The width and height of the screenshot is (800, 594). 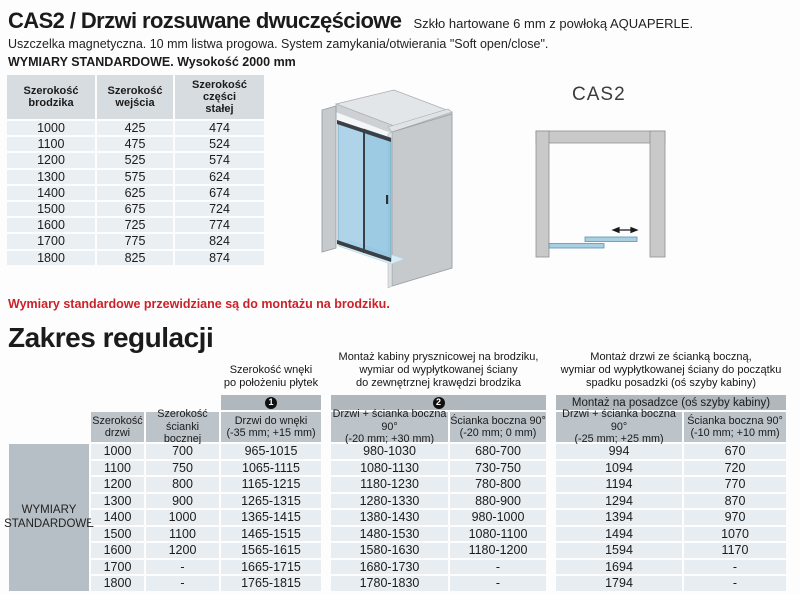 I want to click on adj-cell: 1465-1515, so click(x=271, y=533).